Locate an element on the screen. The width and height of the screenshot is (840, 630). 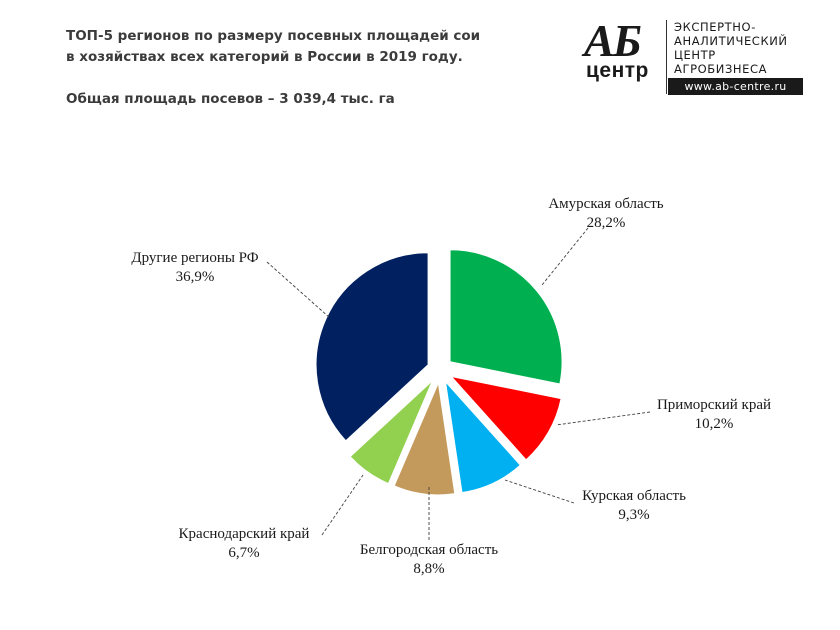
slice-label: Курская область is located at coordinates (634, 496).